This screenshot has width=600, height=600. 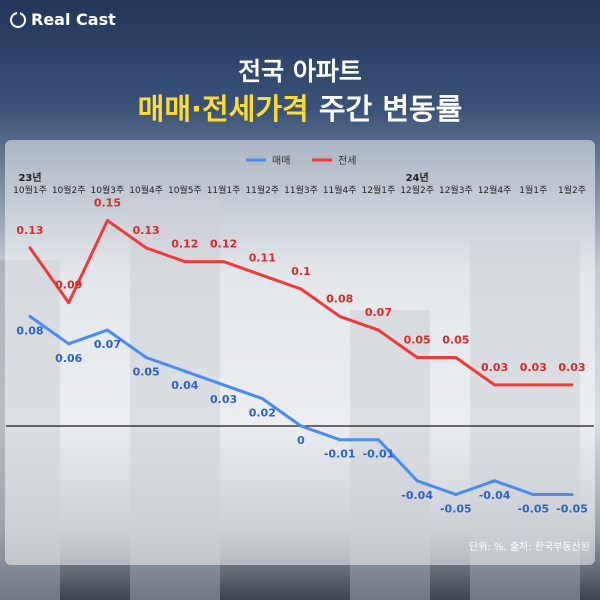 I want to click on data-label: 0.15, so click(x=107, y=203).